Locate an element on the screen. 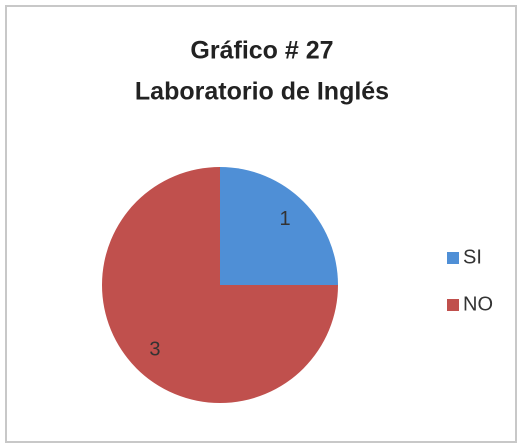  legend-label: NO is located at coordinates (478, 304).